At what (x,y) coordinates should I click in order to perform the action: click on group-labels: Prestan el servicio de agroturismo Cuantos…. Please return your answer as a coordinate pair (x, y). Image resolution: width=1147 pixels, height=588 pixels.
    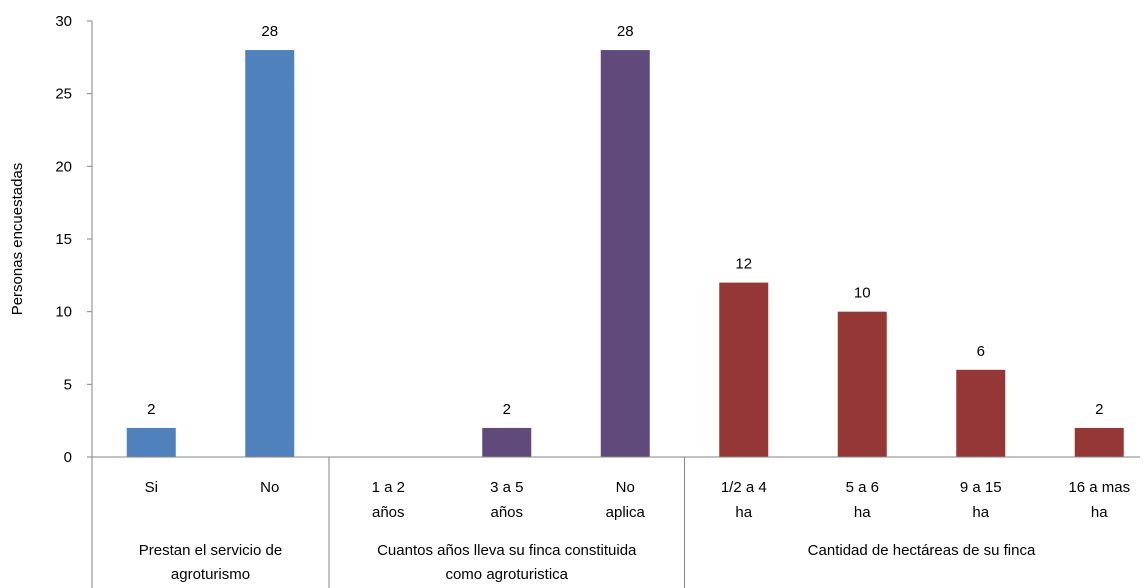
    Looking at the image, I should click on (587, 562).